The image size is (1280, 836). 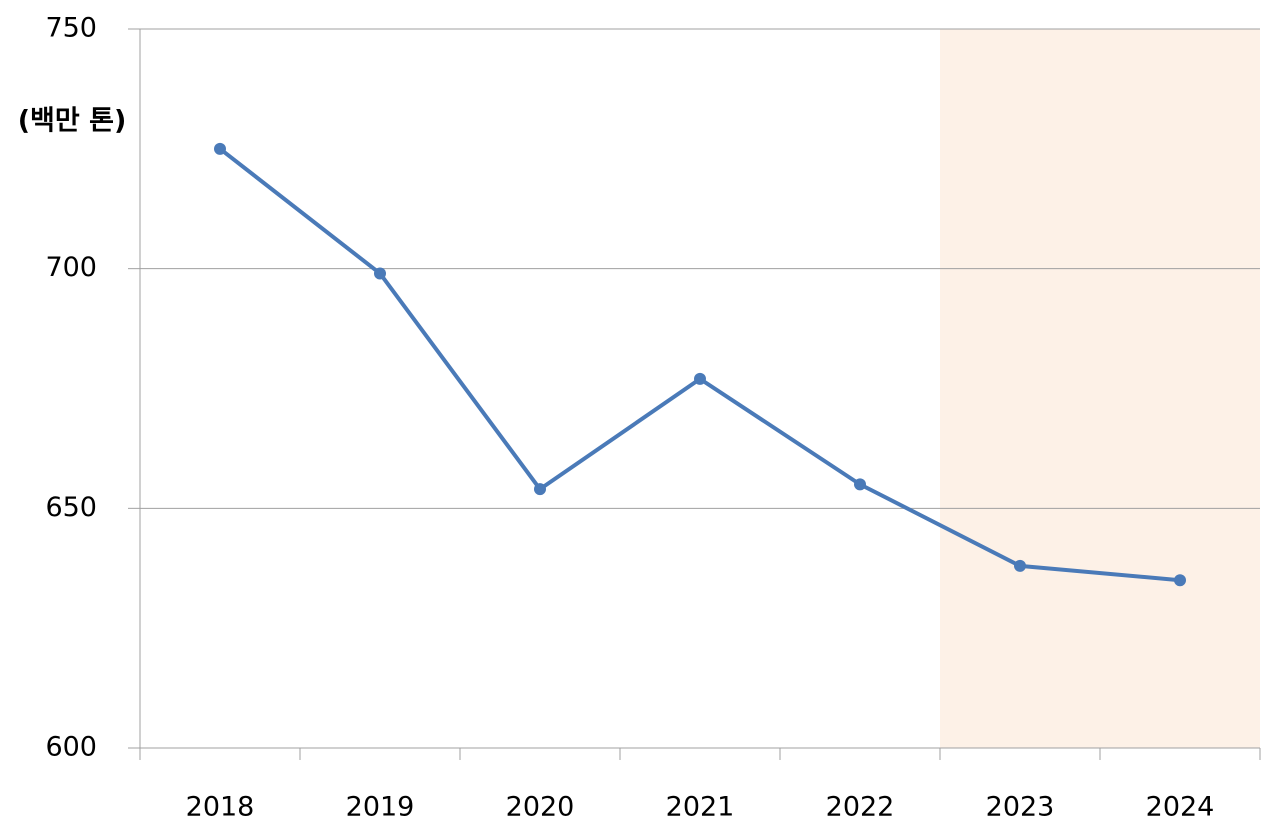 I want to click on y-tick-label: 600, so click(x=71, y=747).